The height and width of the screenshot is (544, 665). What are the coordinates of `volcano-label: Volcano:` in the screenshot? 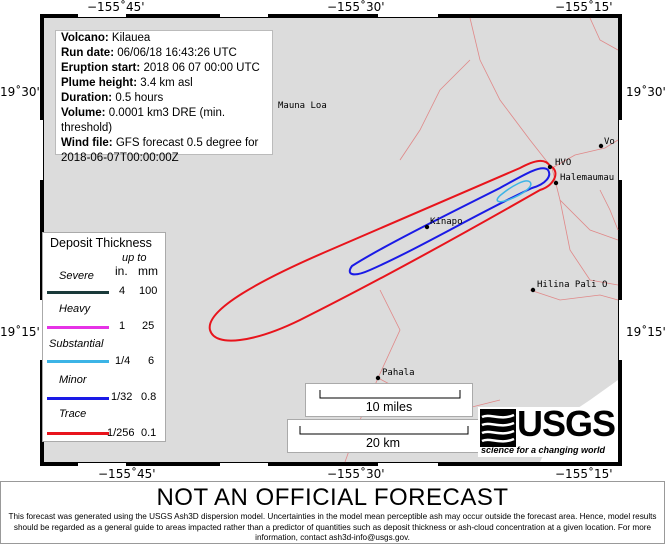 It's located at (85, 38).